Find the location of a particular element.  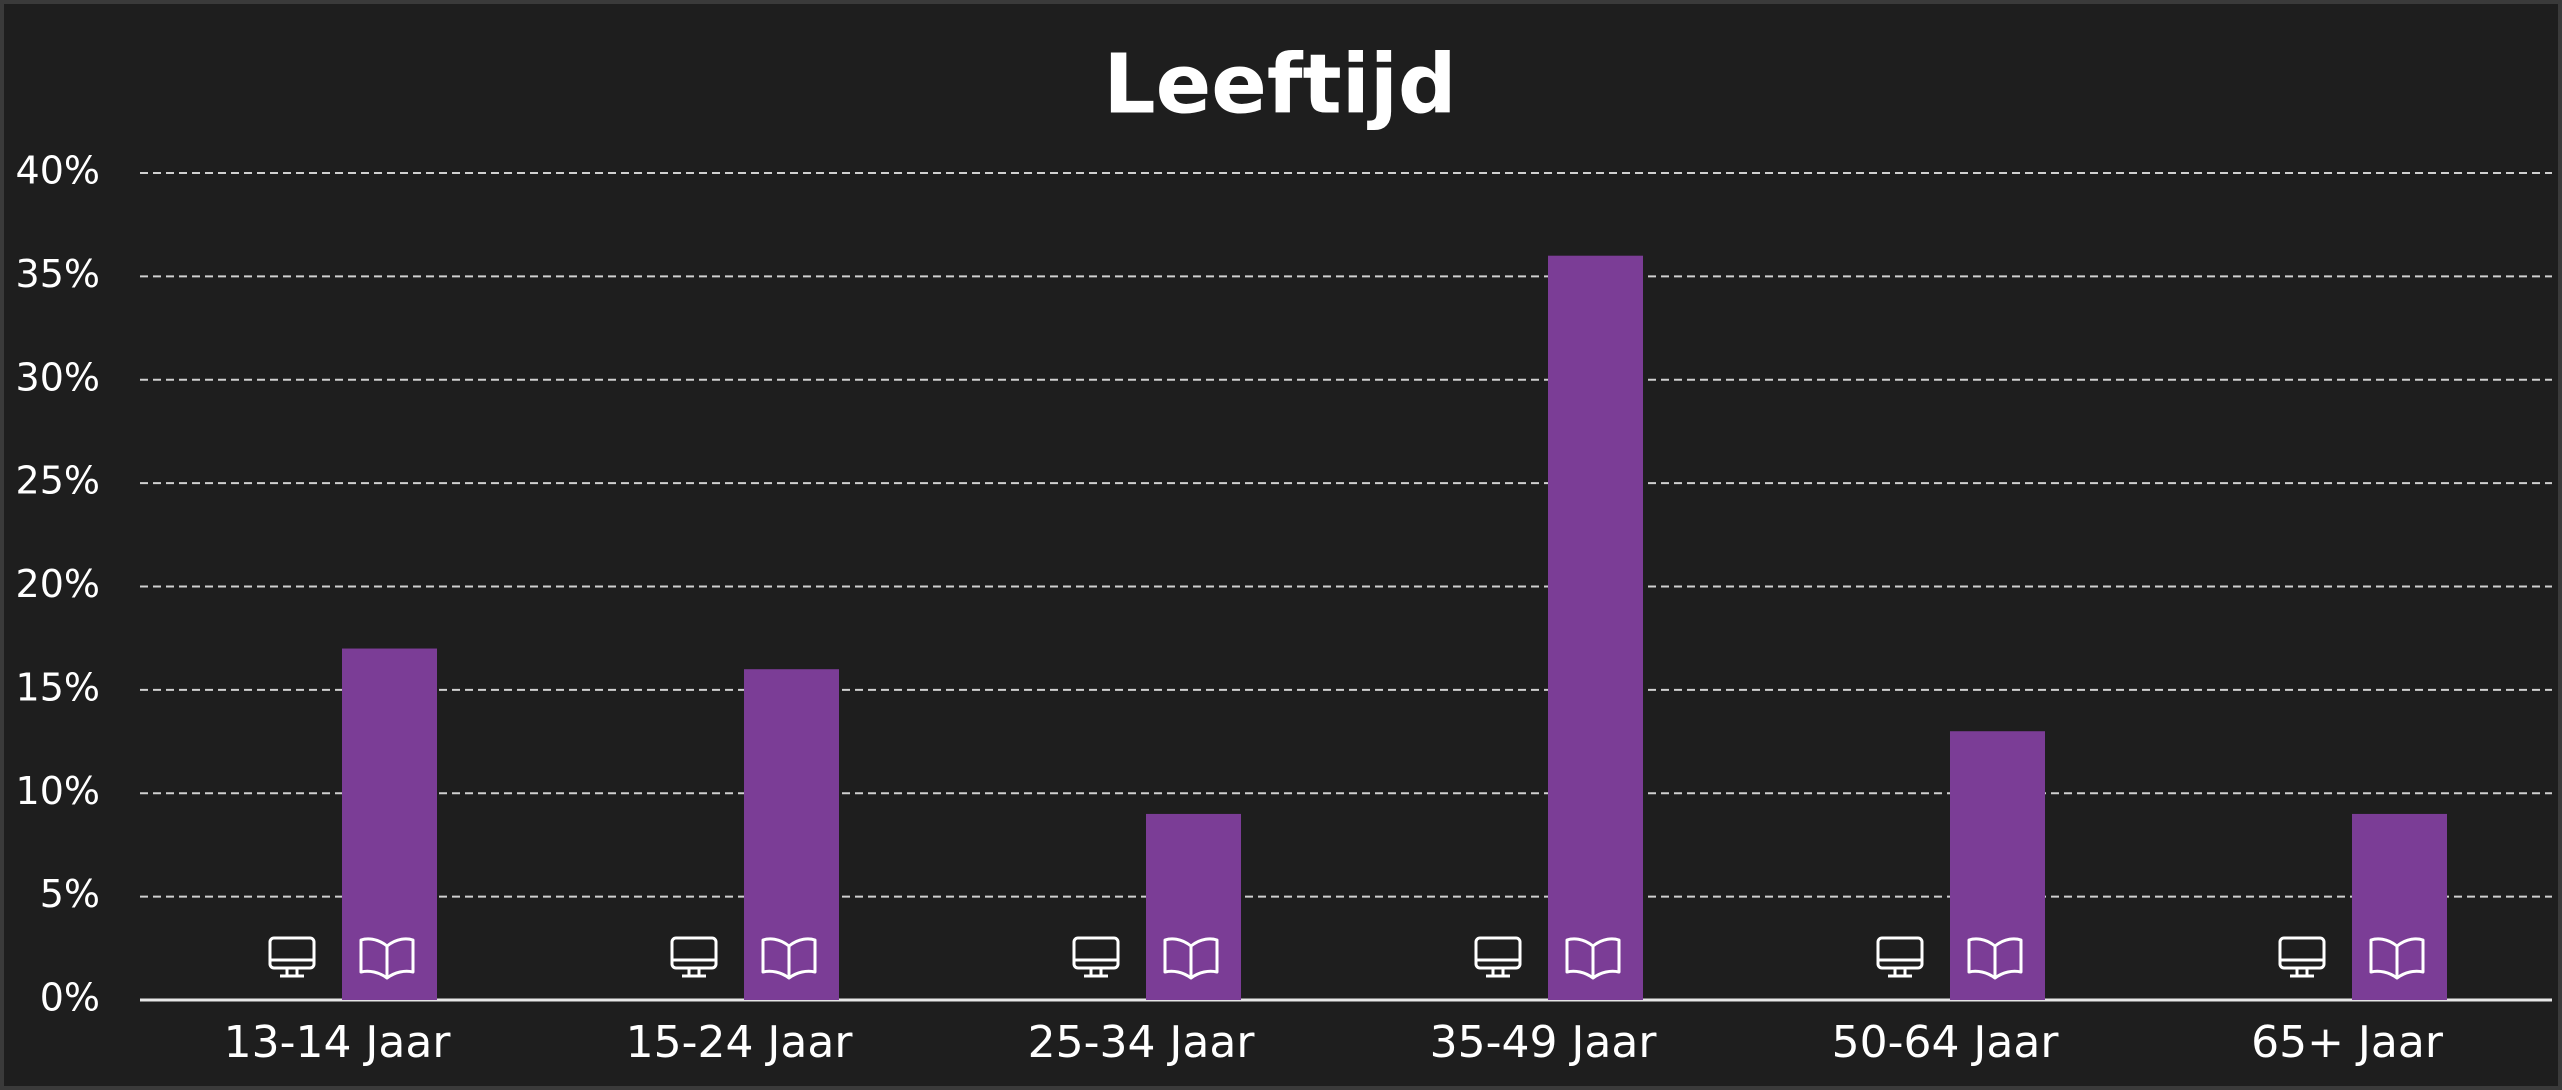

x-tick-label: 50-64 Jaar is located at coordinates (1946, 1042).